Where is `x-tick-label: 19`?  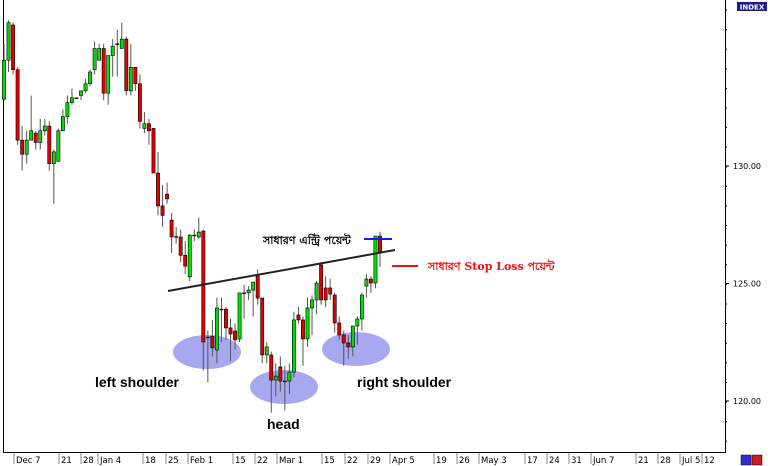
x-tick-label: 19 is located at coordinates (441, 461).